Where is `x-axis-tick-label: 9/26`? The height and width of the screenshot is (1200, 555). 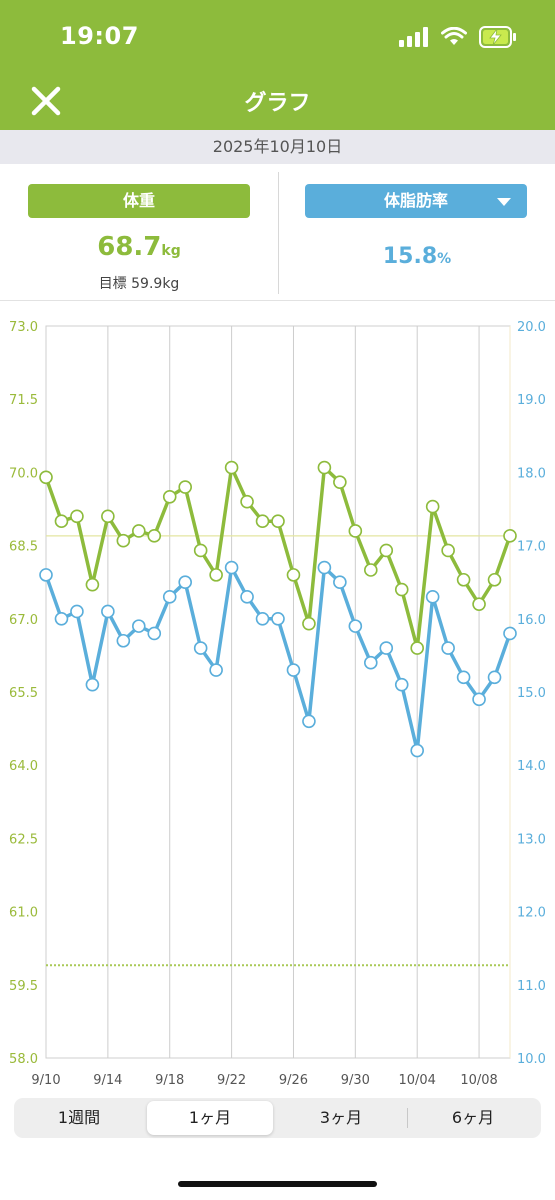
x-axis-tick-label: 9/26 is located at coordinates (293, 1080).